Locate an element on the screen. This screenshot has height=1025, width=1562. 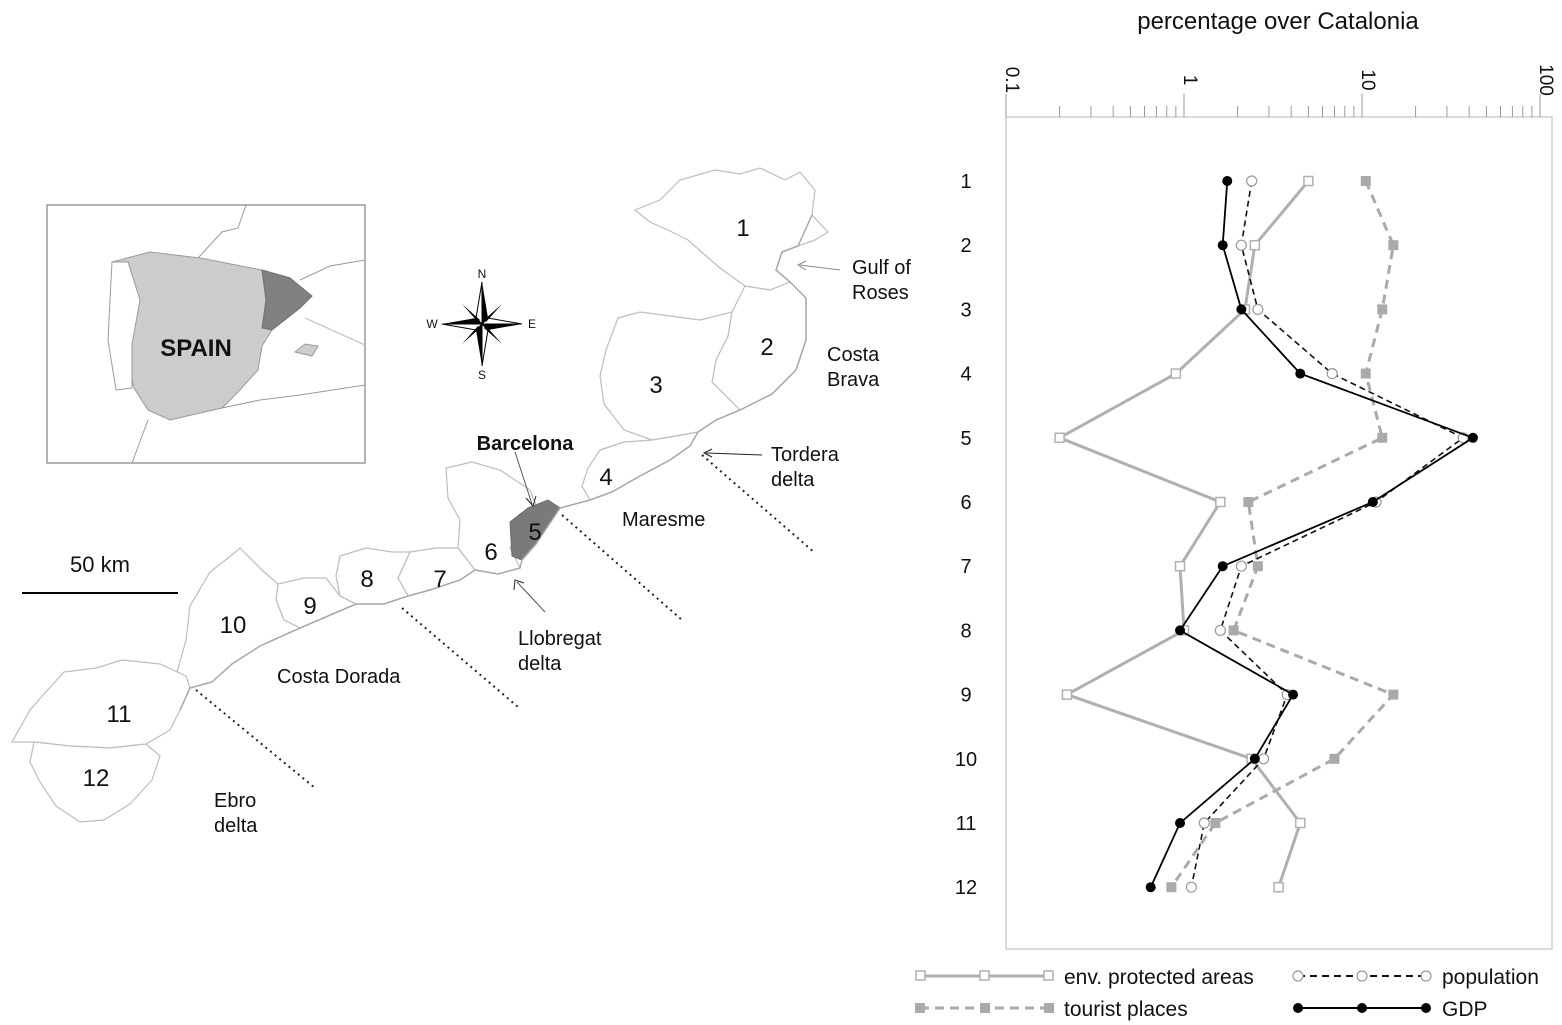
y-tick-label: 11 is located at coordinates (966, 824).